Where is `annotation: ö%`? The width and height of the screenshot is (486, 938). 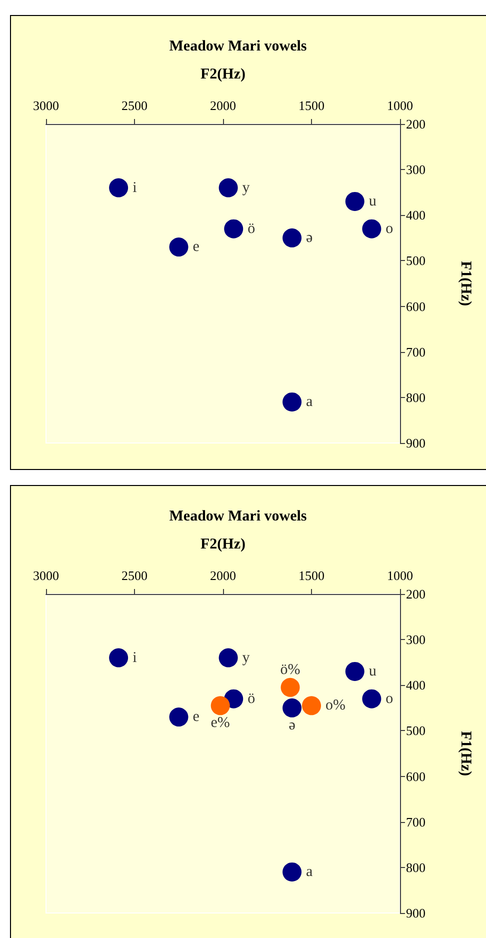
annotation: ö% is located at coordinates (290, 670).